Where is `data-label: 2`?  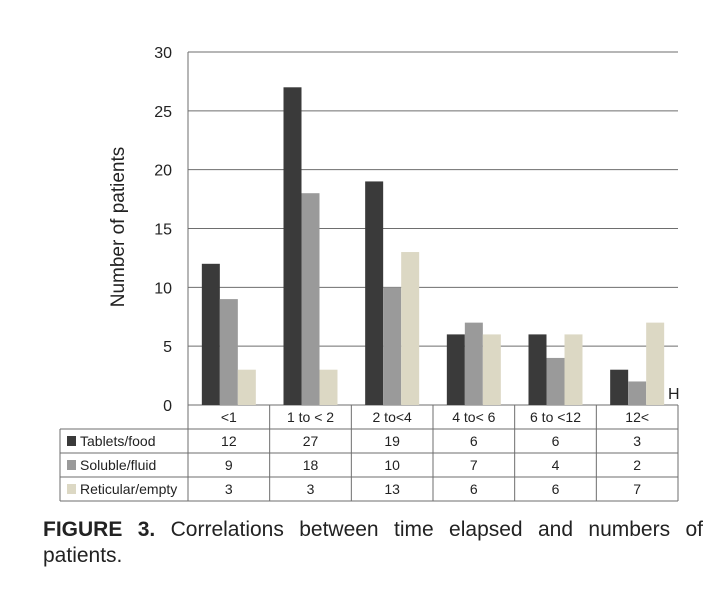 data-label: 2 is located at coordinates (637, 465).